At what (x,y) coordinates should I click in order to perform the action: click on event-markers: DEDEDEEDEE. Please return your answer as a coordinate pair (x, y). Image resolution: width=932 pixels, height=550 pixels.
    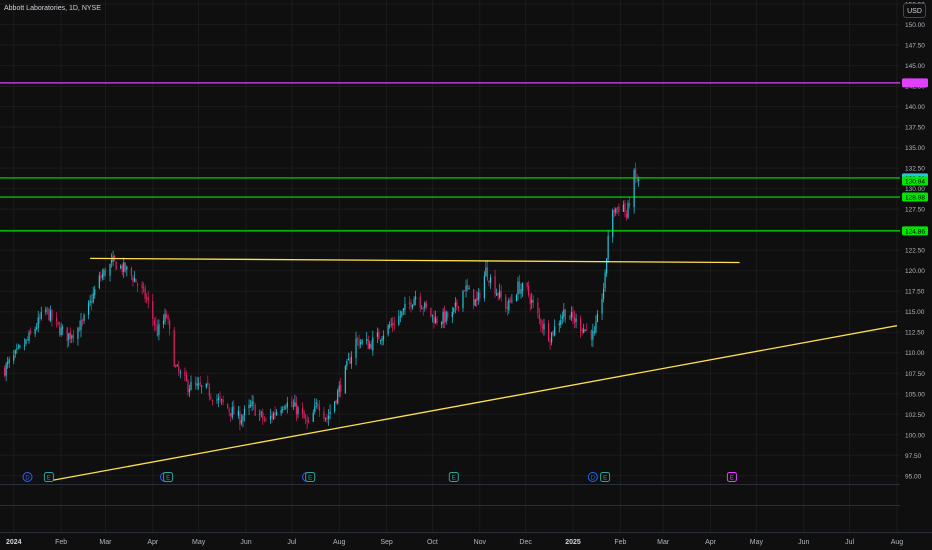
    Looking at the image, I should click on (379, 477).